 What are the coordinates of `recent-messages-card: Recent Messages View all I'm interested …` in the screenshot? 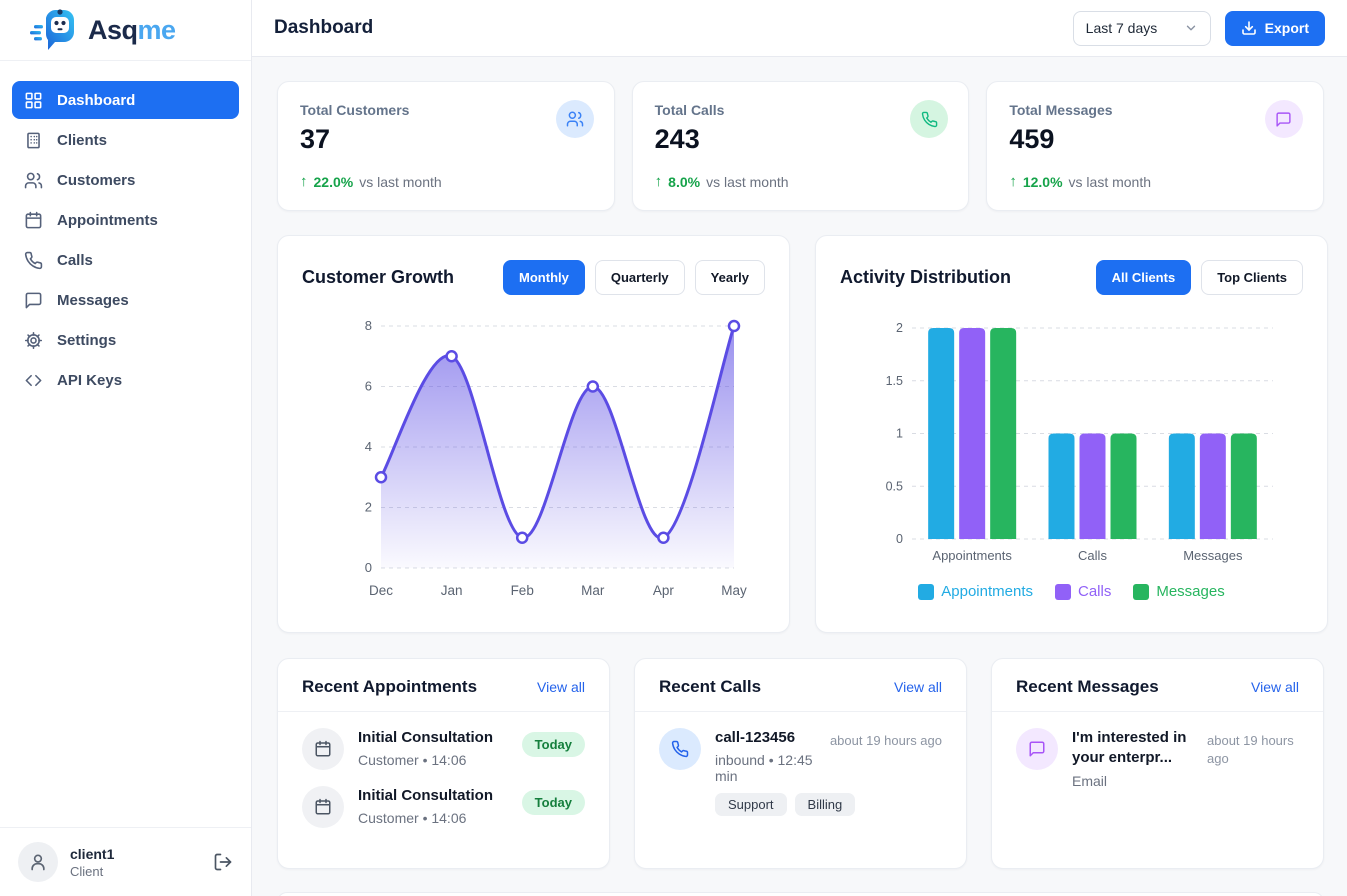 It's located at (1157, 763).